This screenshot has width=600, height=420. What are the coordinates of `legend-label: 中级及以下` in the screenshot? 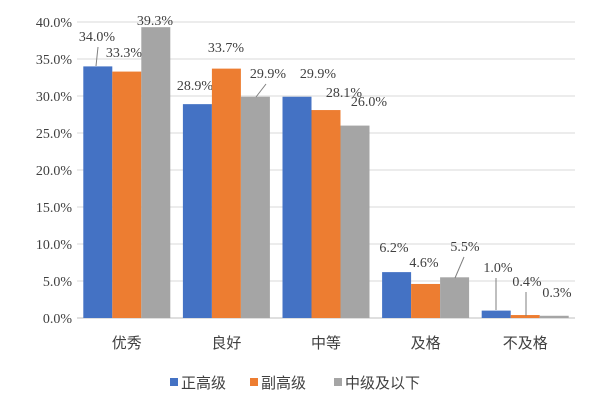 It's located at (382, 383).